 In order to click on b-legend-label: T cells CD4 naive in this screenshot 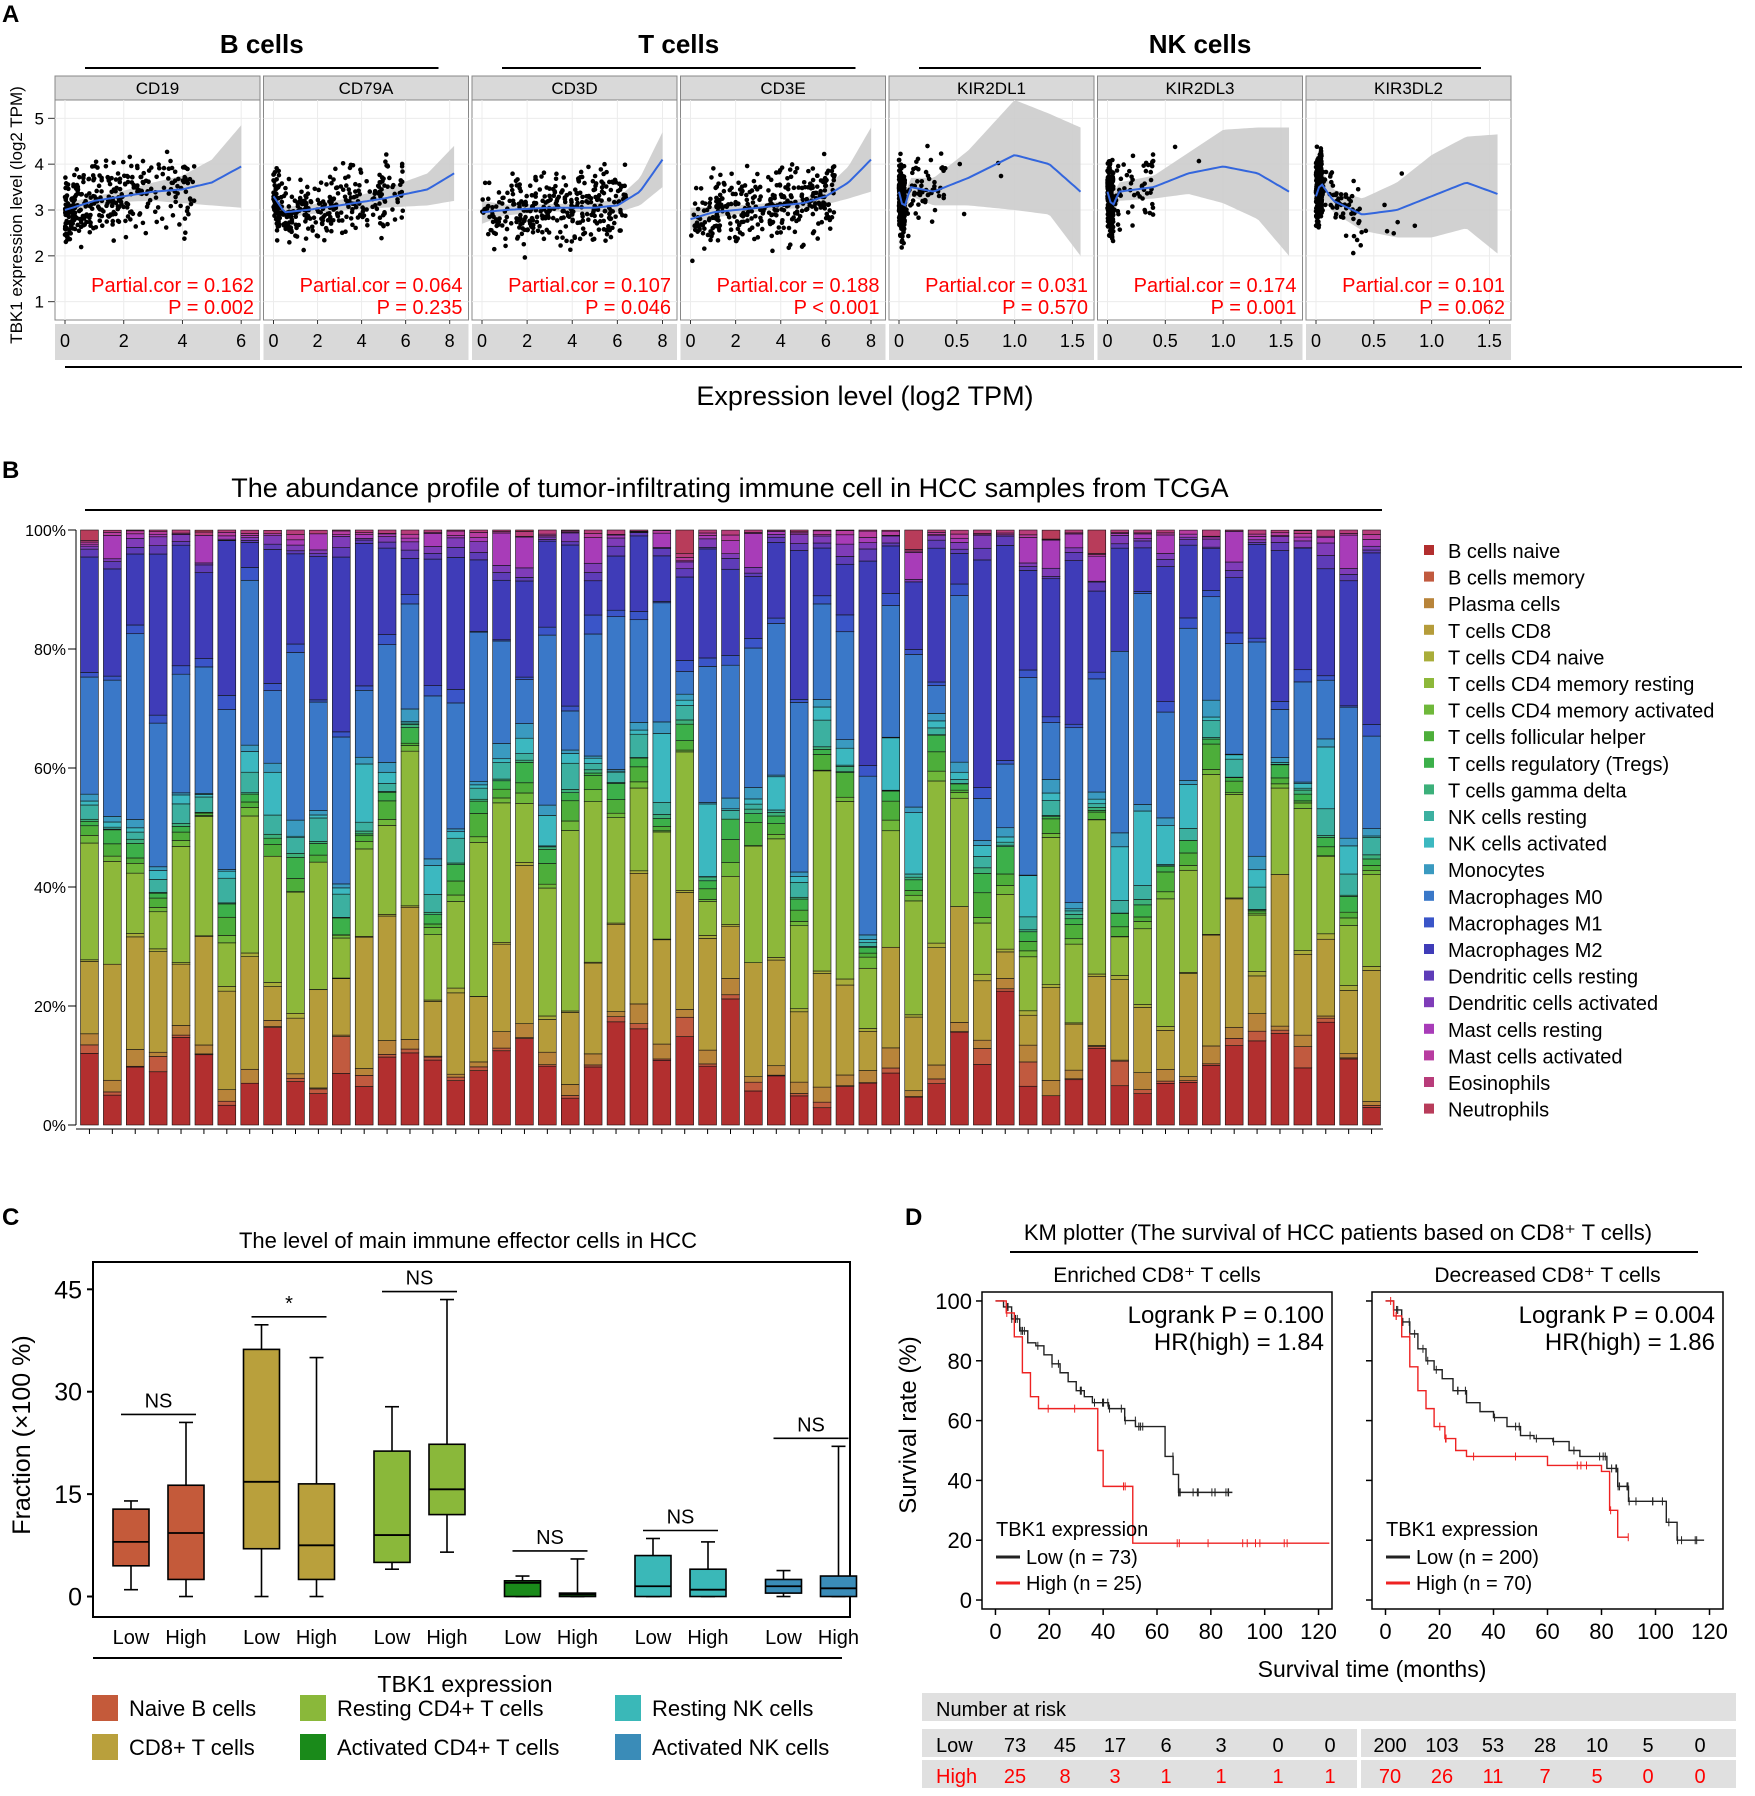, I will do `click(1526, 658)`.